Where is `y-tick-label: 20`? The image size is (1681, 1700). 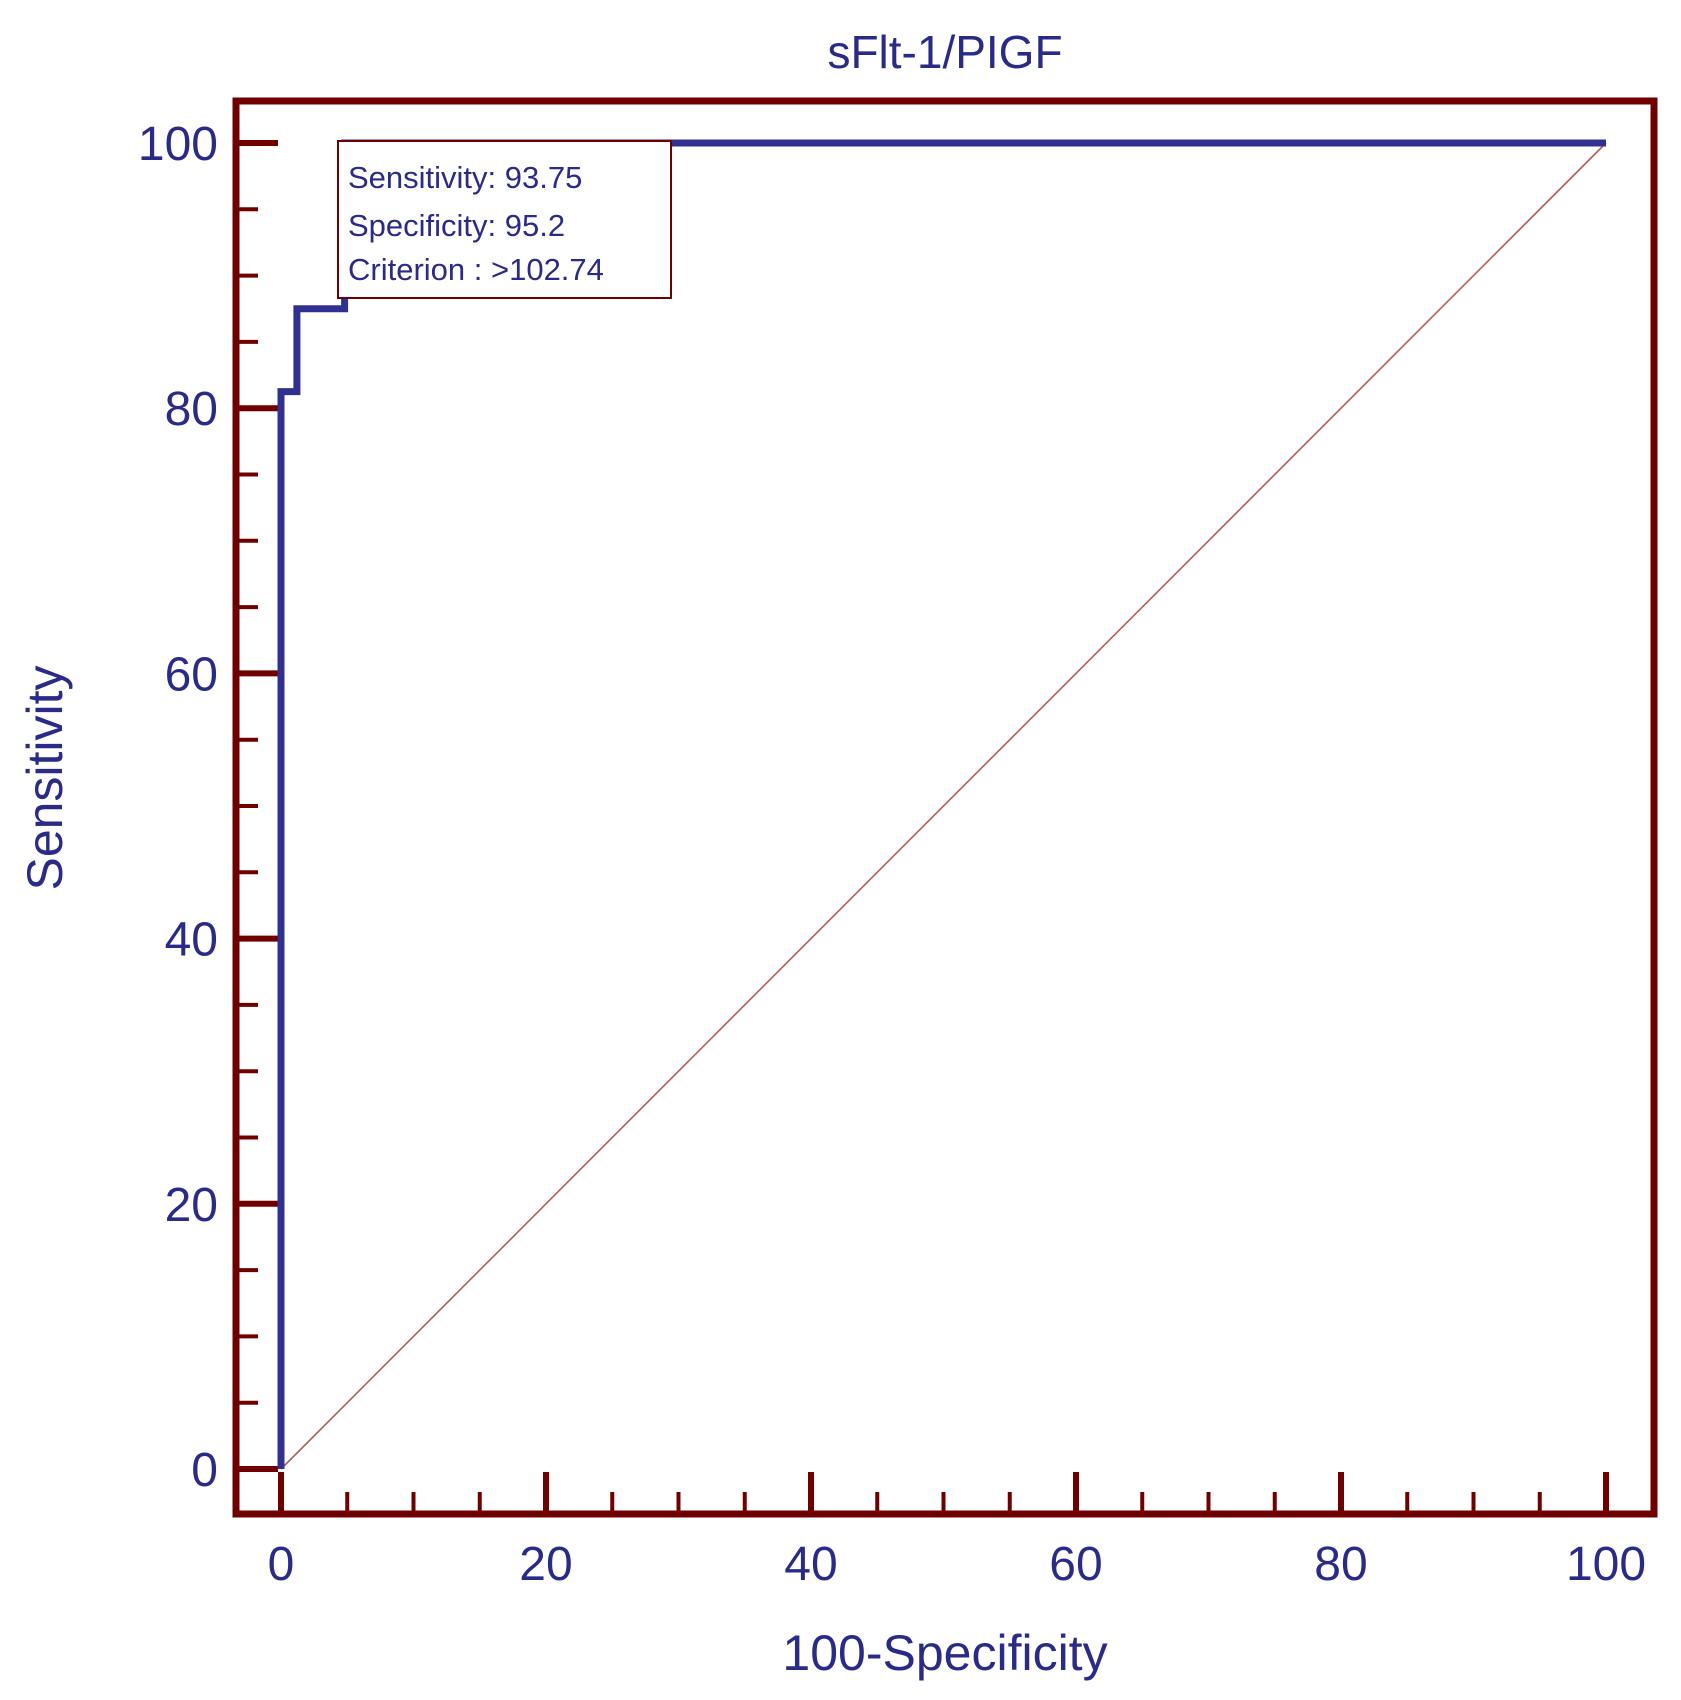 y-tick-label: 20 is located at coordinates (191, 1205).